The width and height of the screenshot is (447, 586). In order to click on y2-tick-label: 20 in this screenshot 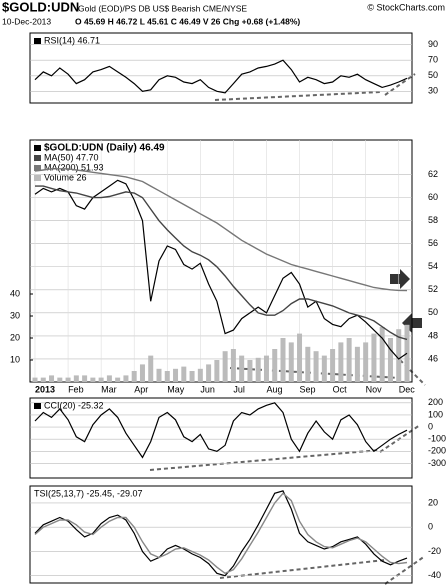, I will do `click(15, 337)`.